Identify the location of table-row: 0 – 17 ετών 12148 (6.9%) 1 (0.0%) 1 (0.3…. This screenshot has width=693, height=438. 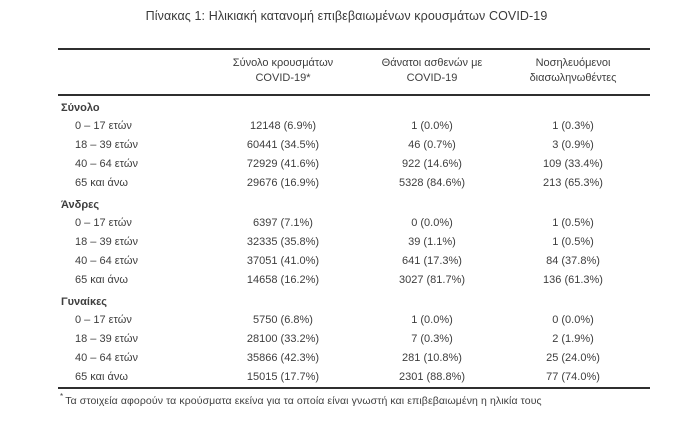
(354, 126).